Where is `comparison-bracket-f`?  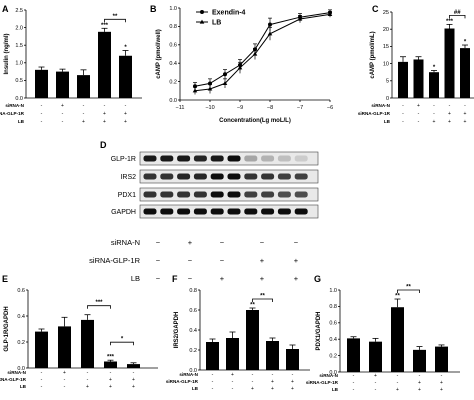
comparison-bracket-f is located at coordinates (262, 300).